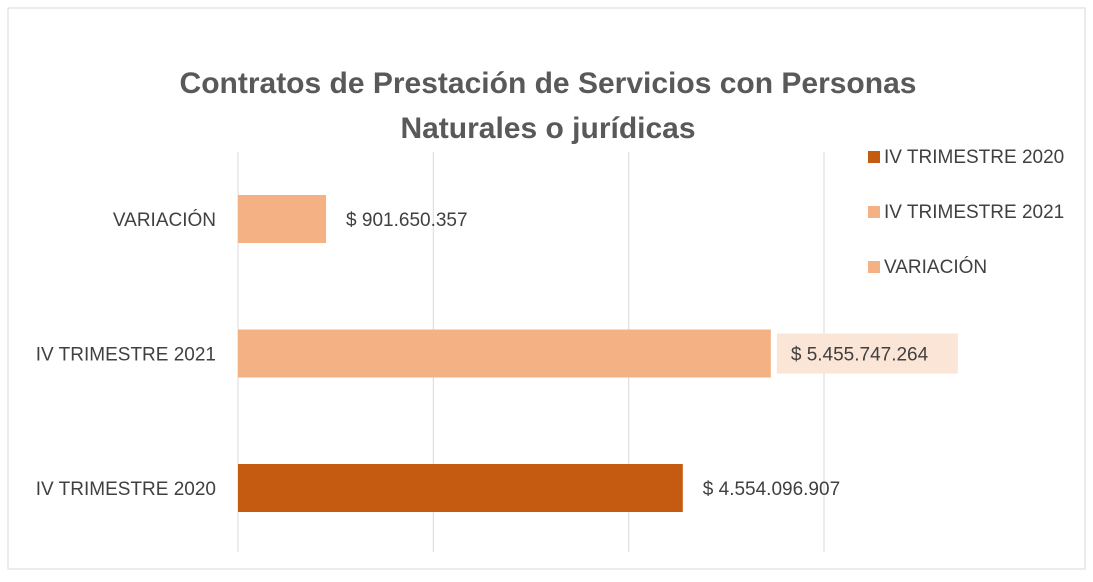 This screenshot has height=582, width=1093. What do you see at coordinates (164, 220) in the screenshot?
I see `y-tick-label: VARIACIÓN` at bounding box center [164, 220].